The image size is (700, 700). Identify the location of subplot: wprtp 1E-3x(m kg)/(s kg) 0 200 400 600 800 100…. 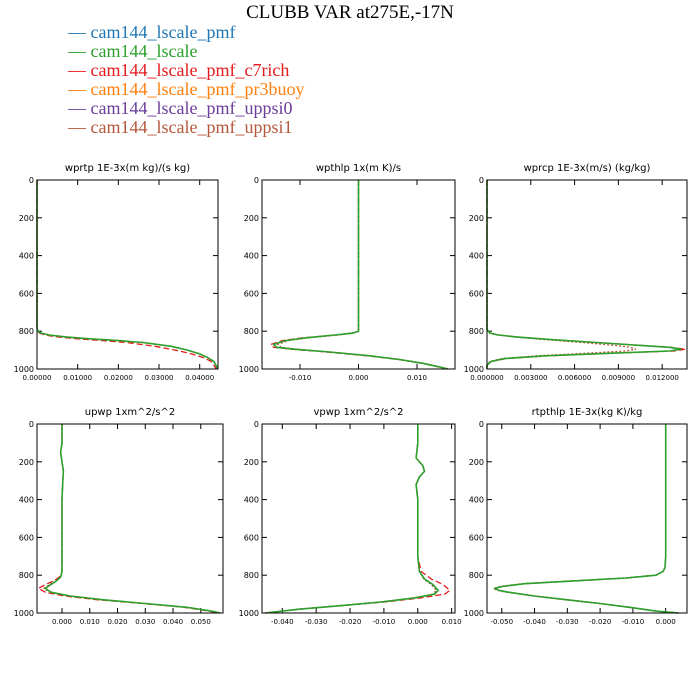
(116, 272).